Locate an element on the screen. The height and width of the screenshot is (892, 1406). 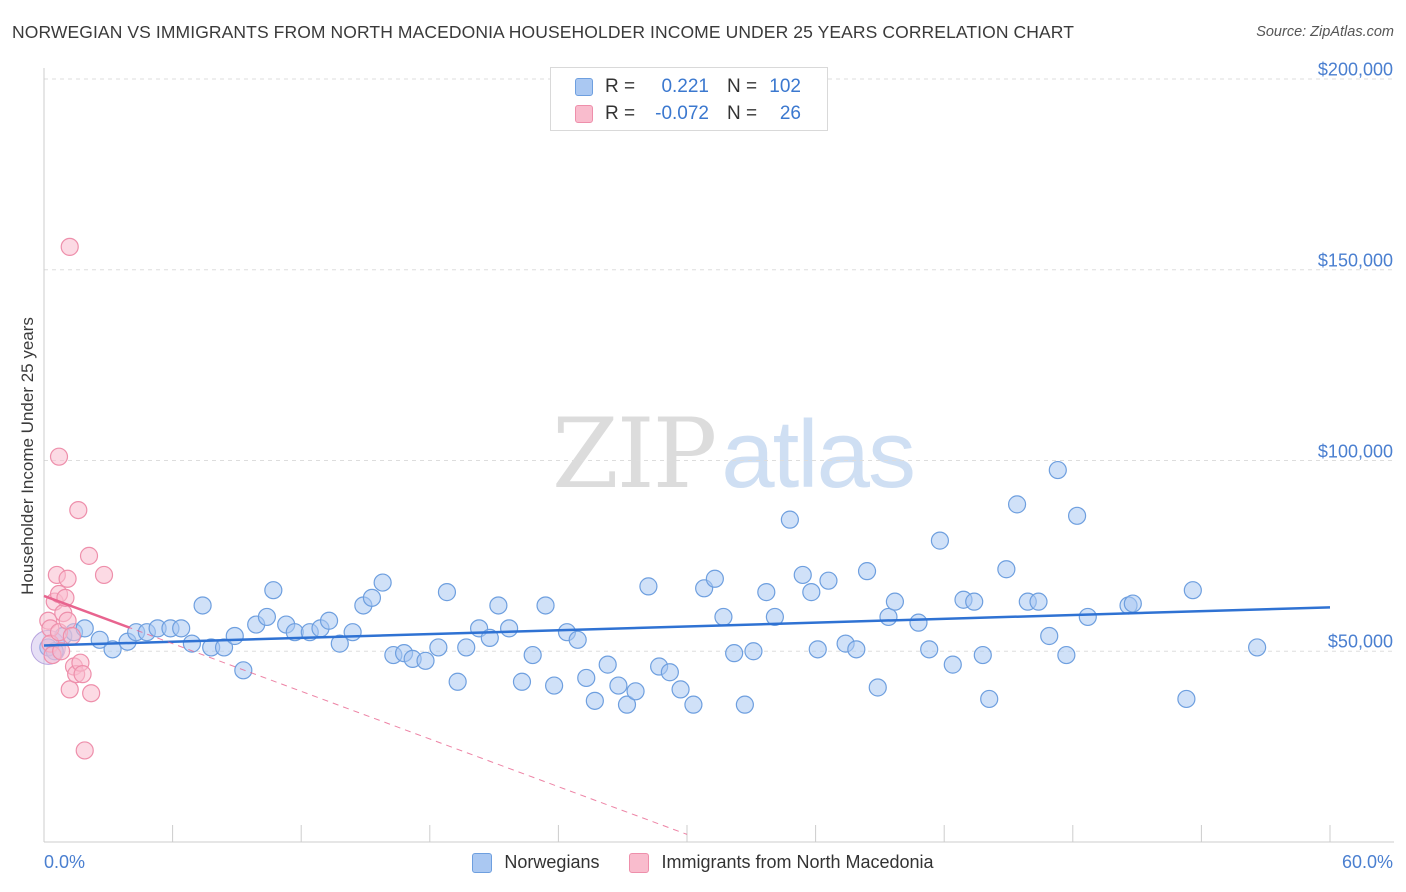
watermark-atlas: atlas is located at coordinates (818, 454).